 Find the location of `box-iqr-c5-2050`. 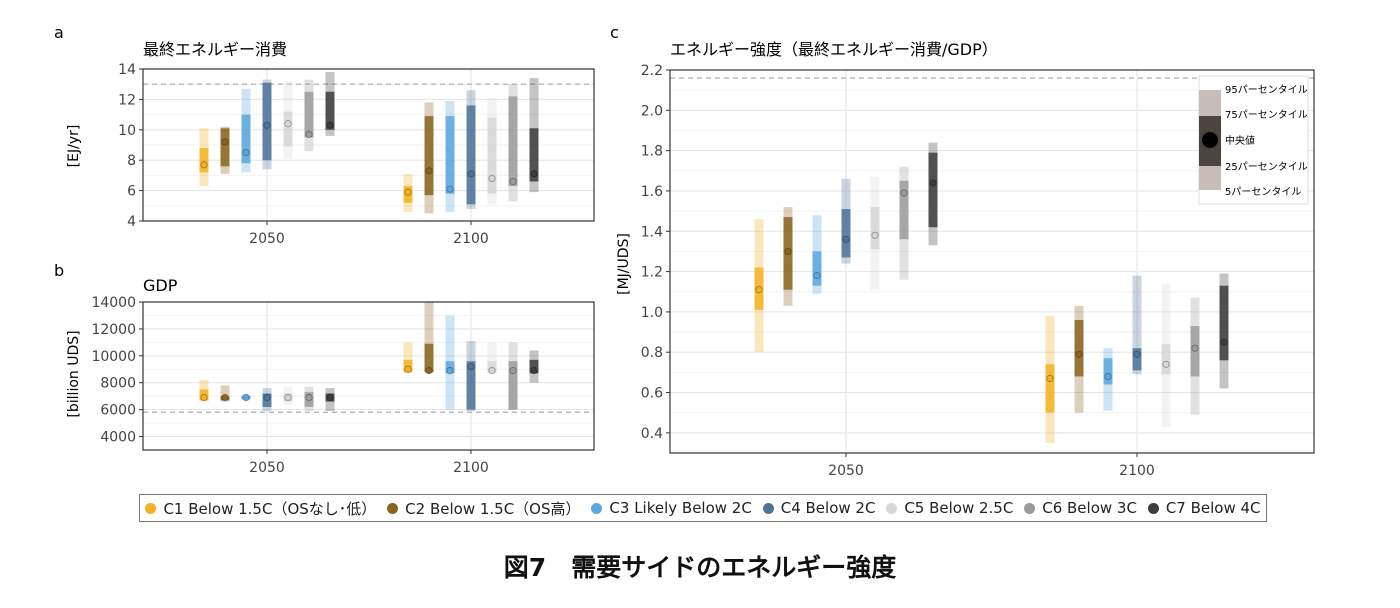

box-iqr-c5-2050 is located at coordinates (288, 129).